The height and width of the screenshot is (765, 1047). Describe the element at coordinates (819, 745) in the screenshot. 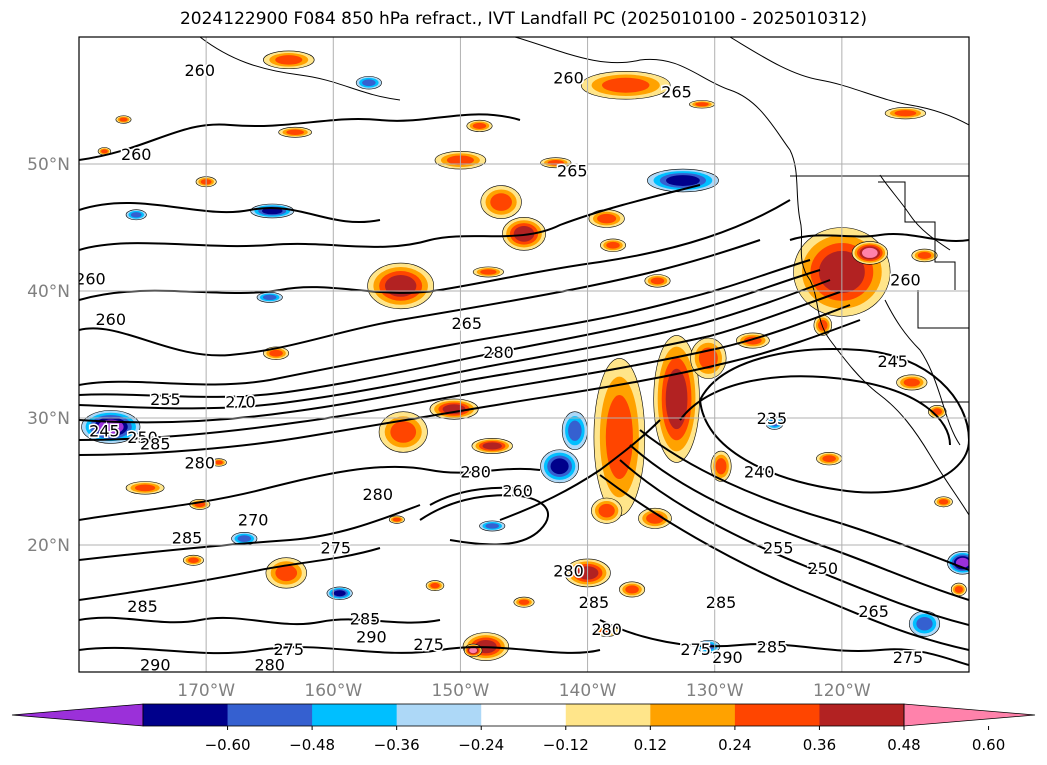

I see `colorbar-tick-label: 0.36` at that location.